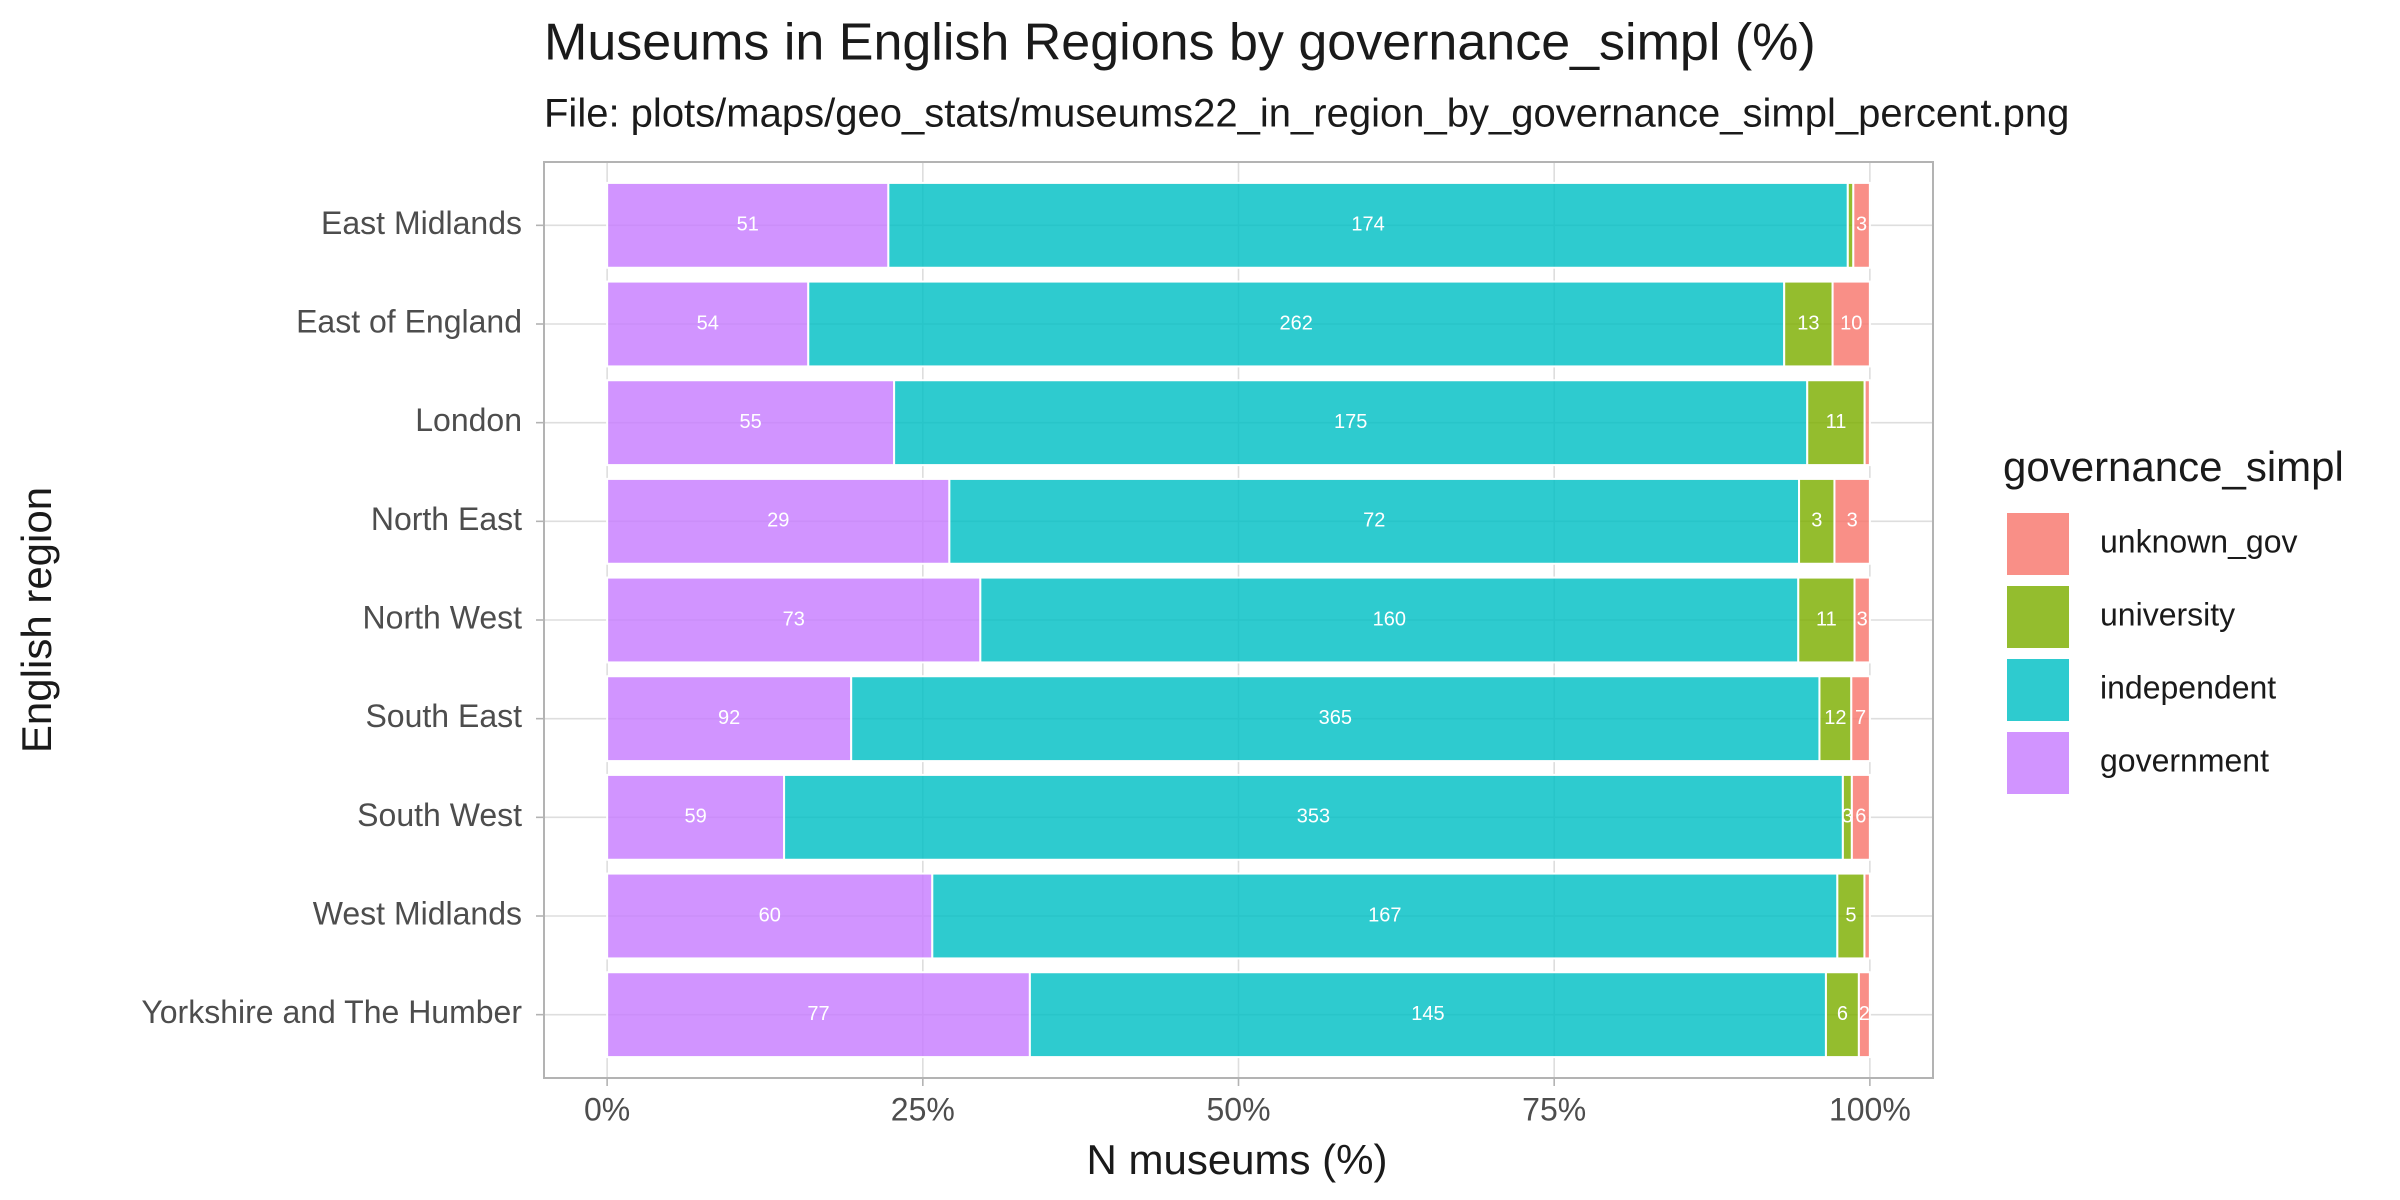 The image size is (2400, 1200). What do you see at coordinates (2173, 466) in the screenshot?
I see `legend-title: governance_simpl` at bounding box center [2173, 466].